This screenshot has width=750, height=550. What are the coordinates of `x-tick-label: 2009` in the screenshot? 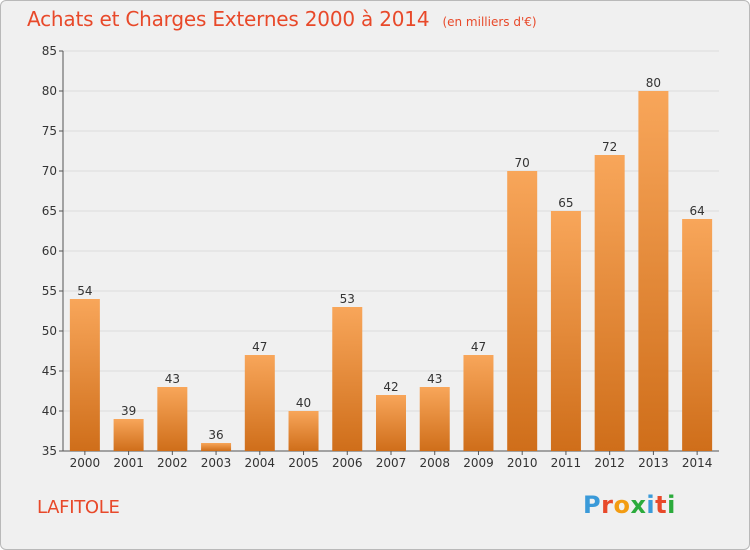 It's located at (478, 463).